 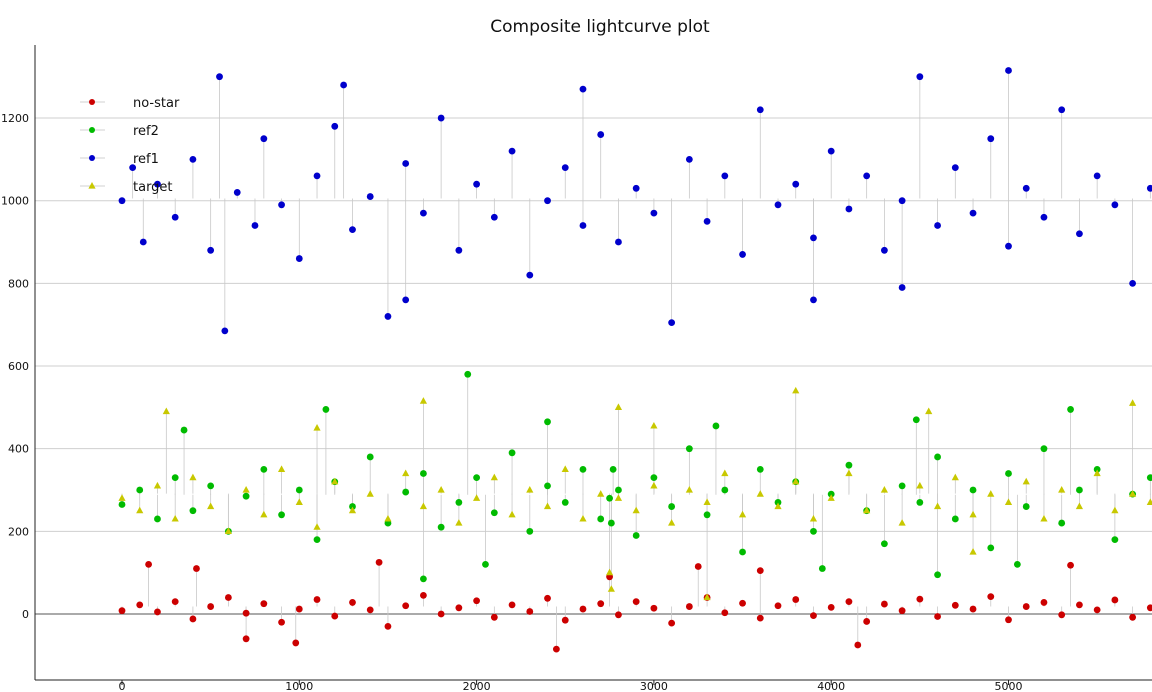 I want to click on legend-marker, so click(x=92, y=102).